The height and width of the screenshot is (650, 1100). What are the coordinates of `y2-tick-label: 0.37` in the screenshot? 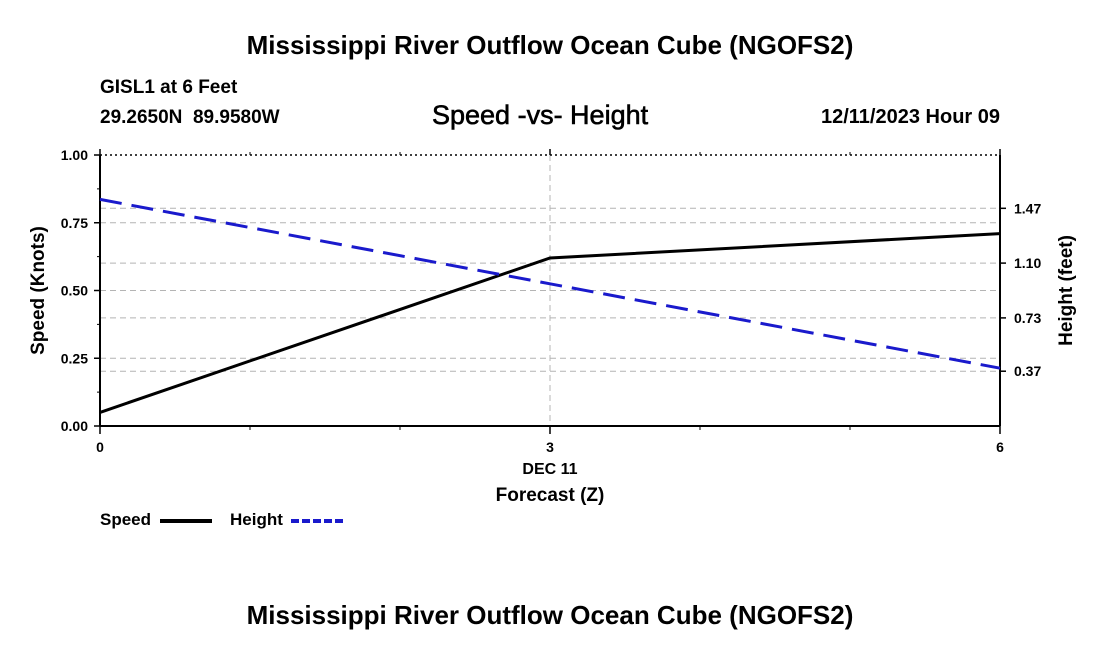 It's located at (1027, 371).